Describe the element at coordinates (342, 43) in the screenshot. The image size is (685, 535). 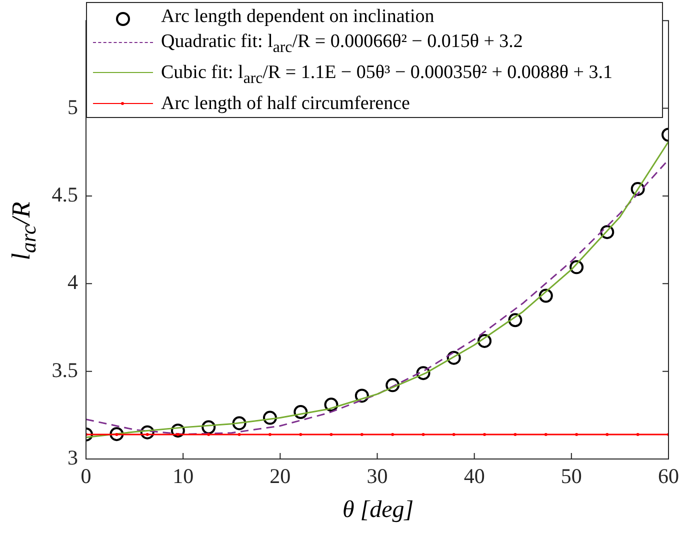
I see `legend-label: Quadratic fit: l$_{arc}$/R = 0.00066θ² − 0.015θ + 3.2` at that location.